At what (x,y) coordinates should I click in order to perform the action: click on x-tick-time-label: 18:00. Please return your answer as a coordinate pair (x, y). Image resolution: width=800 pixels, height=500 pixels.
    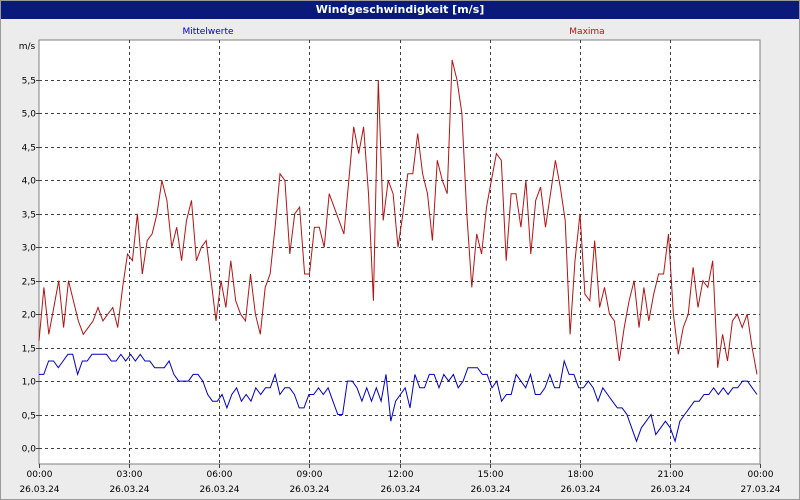
    Looking at the image, I should click on (581, 475).